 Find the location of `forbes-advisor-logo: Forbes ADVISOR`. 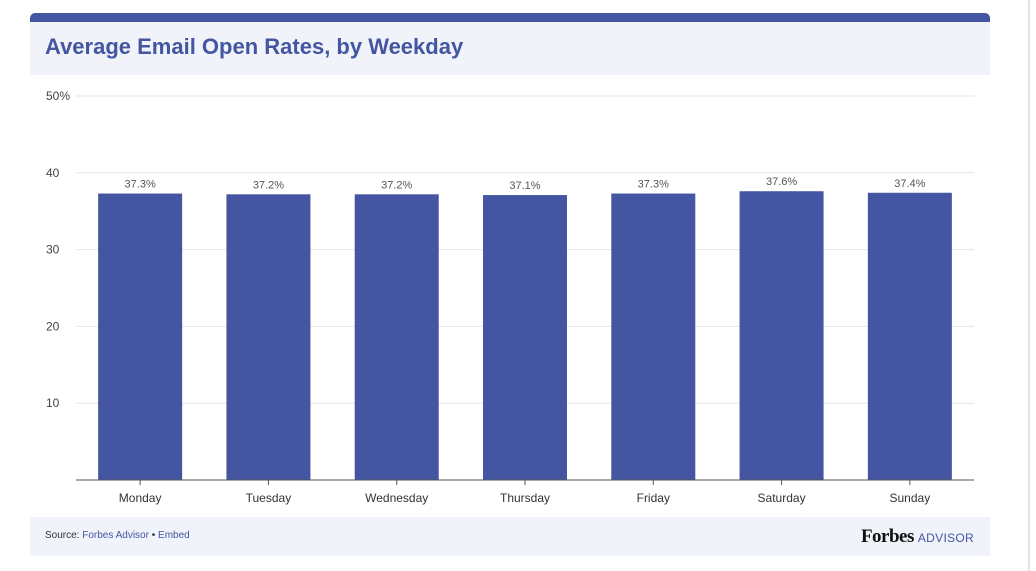

forbes-advisor-logo: Forbes ADVISOR is located at coordinates (917, 537).